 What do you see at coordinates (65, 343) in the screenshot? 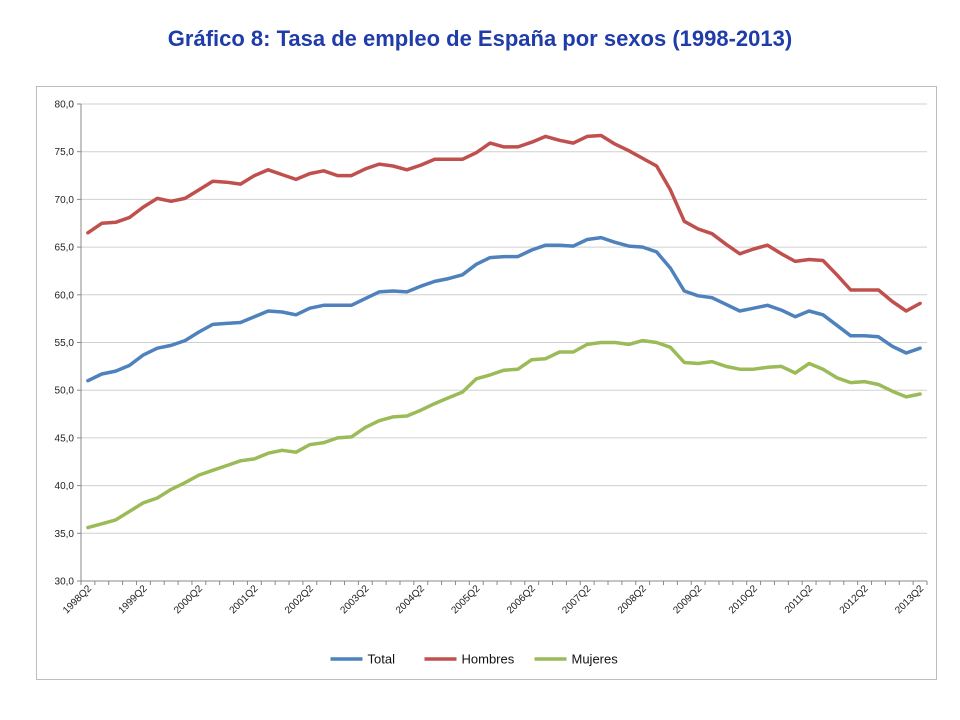
I see `y-tick-label: 55,0` at bounding box center [65, 343].